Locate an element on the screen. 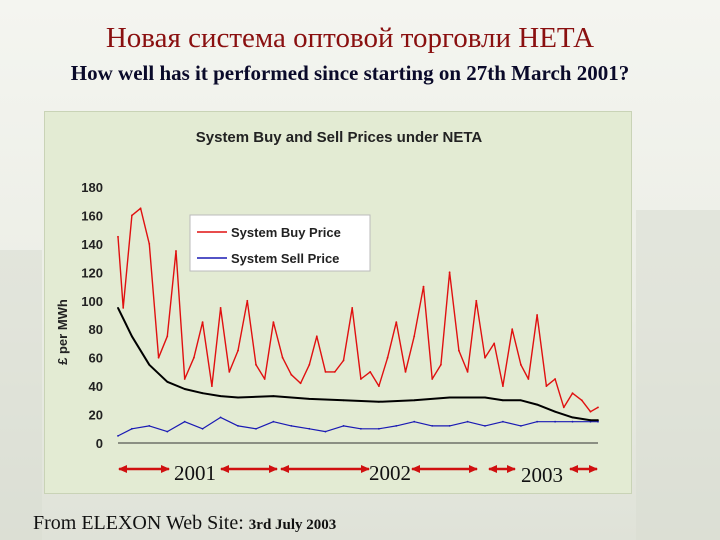  year-label-2002: 2002 is located at coordinates (390, 473).